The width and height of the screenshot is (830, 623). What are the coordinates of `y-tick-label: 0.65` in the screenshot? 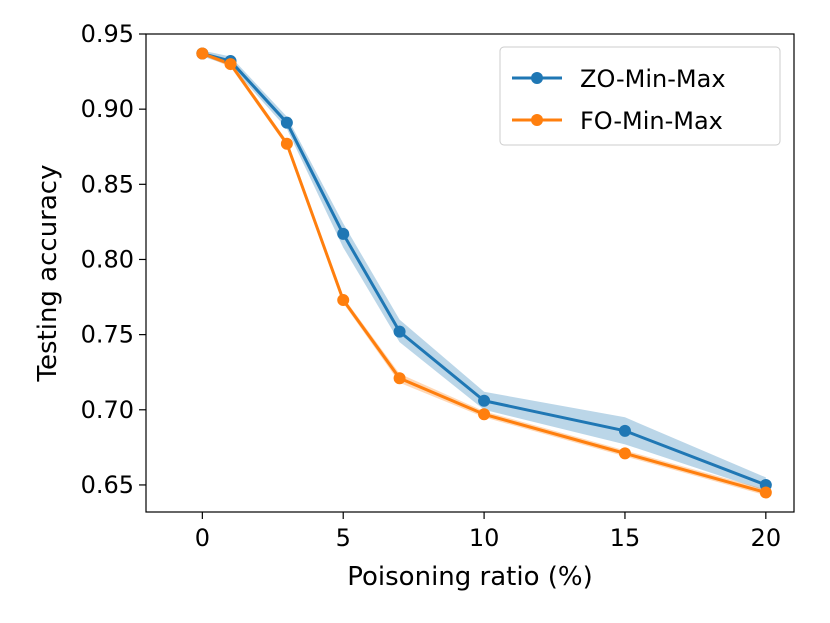 It's located at (107, 485).